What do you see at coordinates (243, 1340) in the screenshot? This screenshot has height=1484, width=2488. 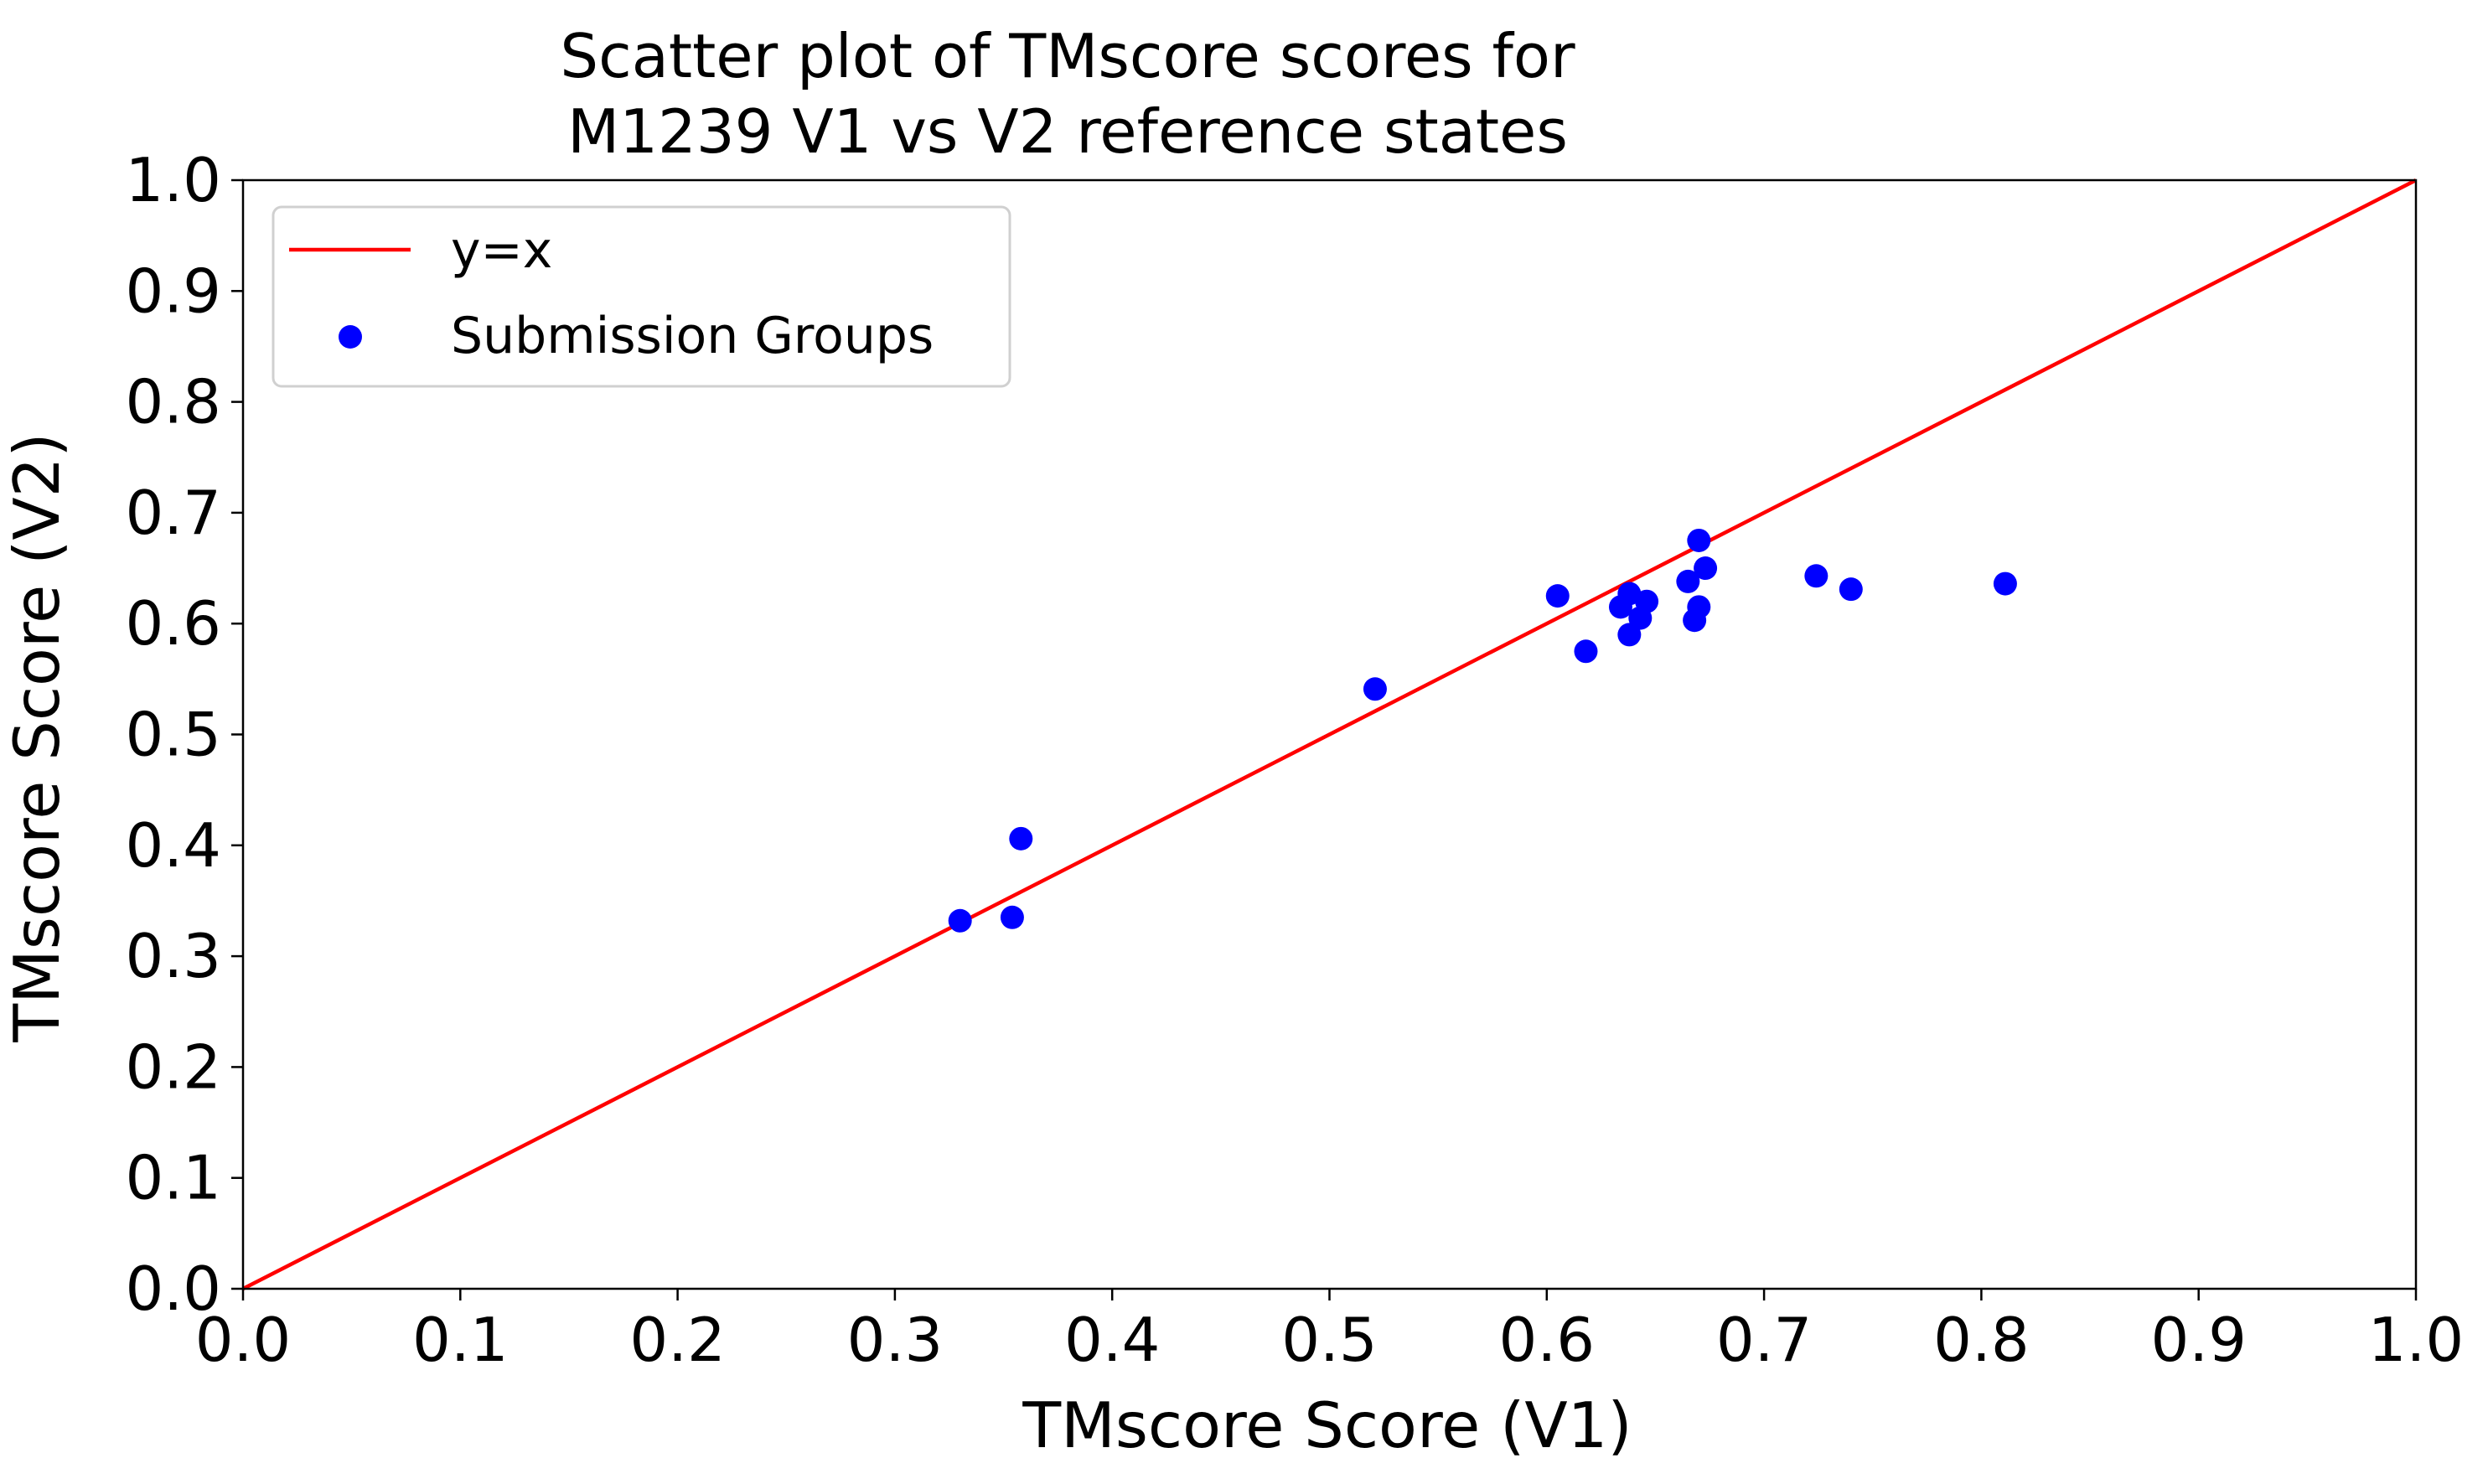 I see `x-tick-label: 0.0` at bounding box center [243, 1340].